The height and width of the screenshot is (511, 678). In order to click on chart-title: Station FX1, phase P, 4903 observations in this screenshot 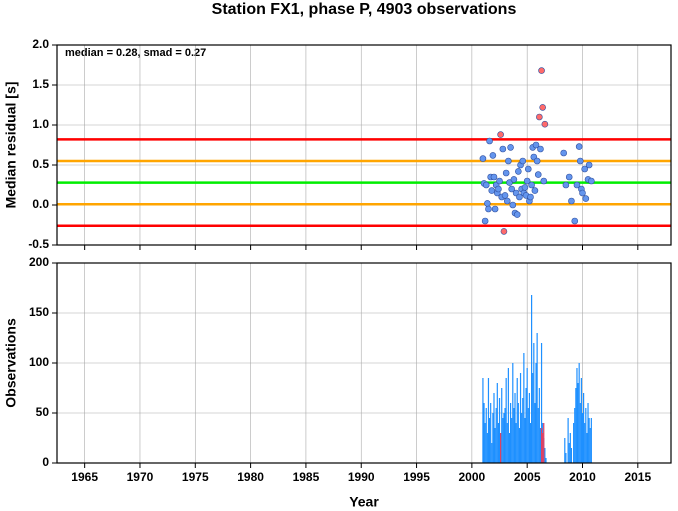, I will do `click(364, 9)`.